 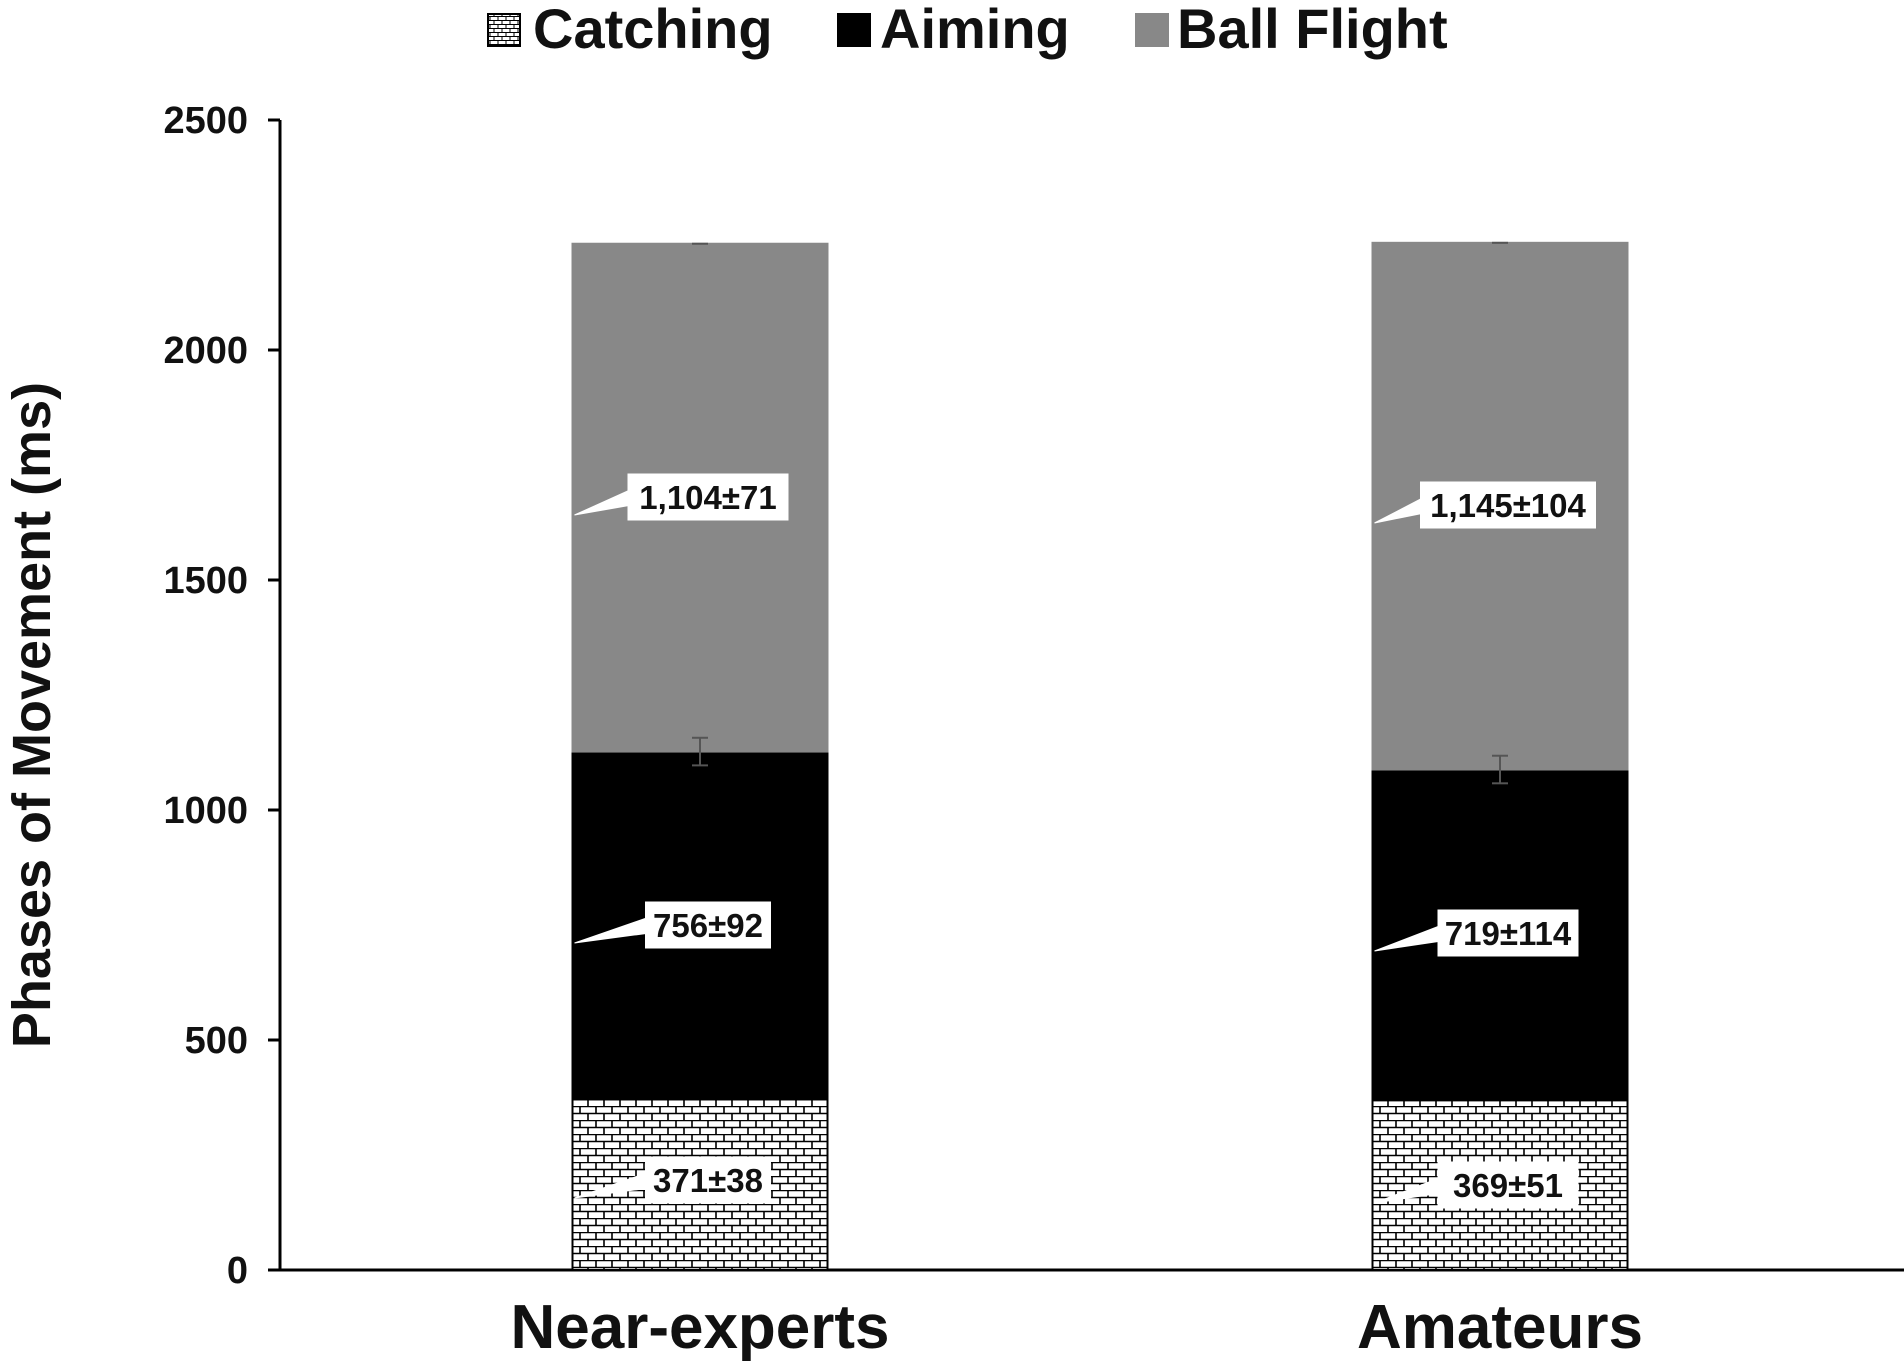 What do you see at coordinates (699, 1327) in the screenshot?
I see `x-category-label: Near-experts` at bounding box center [699, 1327].